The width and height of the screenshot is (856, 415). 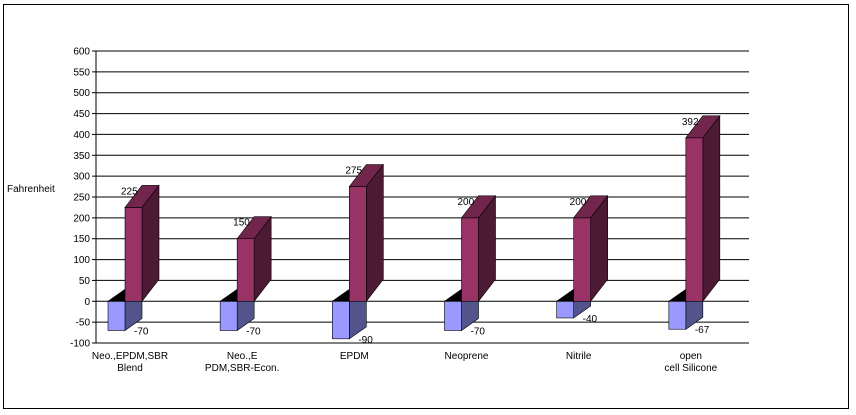 I want to click on x-tick-label: cell Silicone, so click(x=690, y=368).